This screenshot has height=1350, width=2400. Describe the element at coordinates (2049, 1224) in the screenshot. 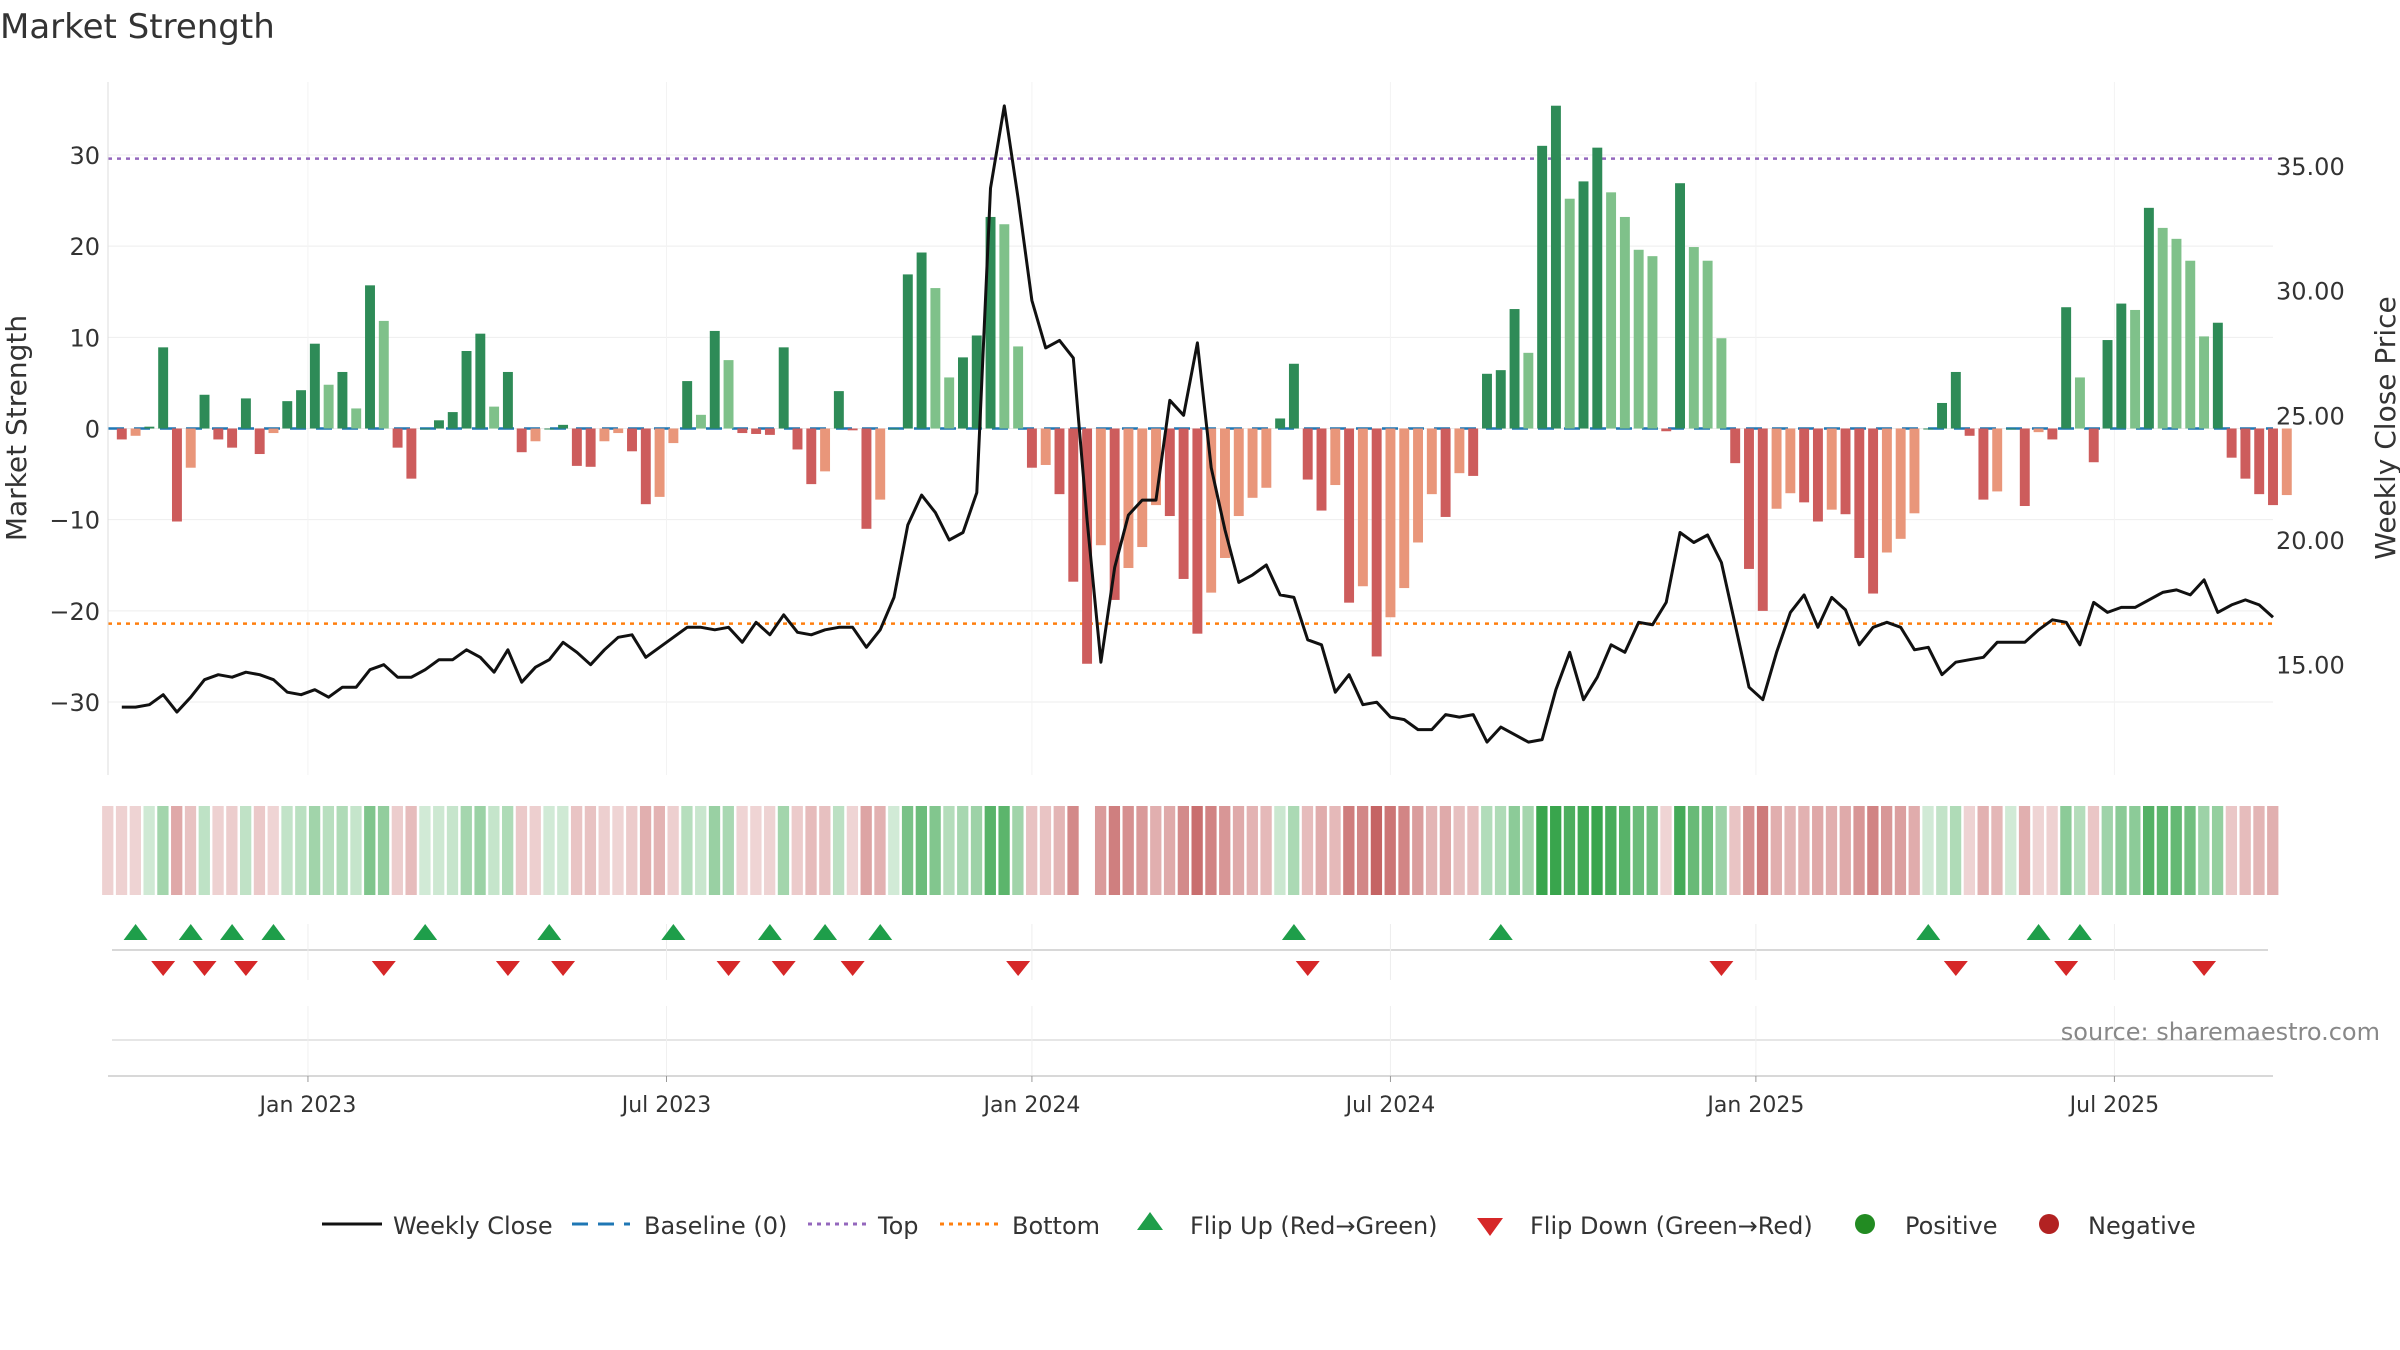

I see `legend-negative-dot-icon` at that location.